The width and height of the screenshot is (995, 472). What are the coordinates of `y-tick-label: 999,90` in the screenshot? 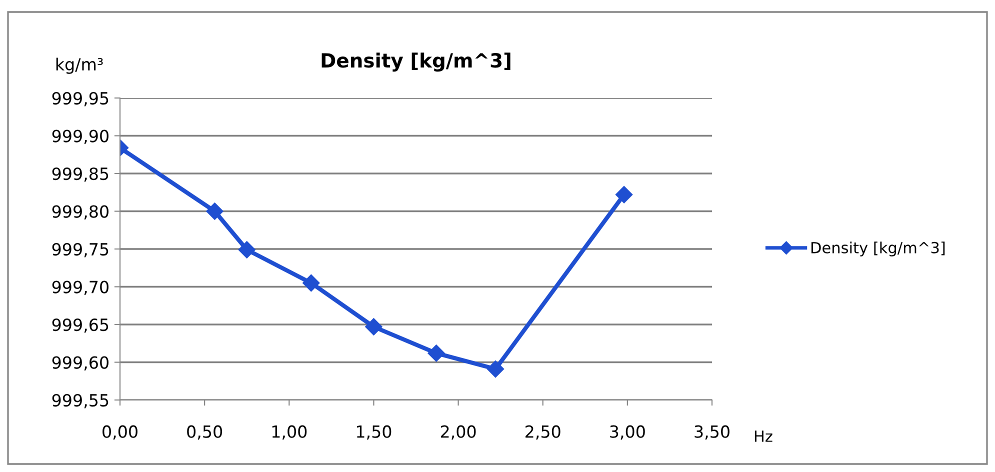 It's located at (80, 137).